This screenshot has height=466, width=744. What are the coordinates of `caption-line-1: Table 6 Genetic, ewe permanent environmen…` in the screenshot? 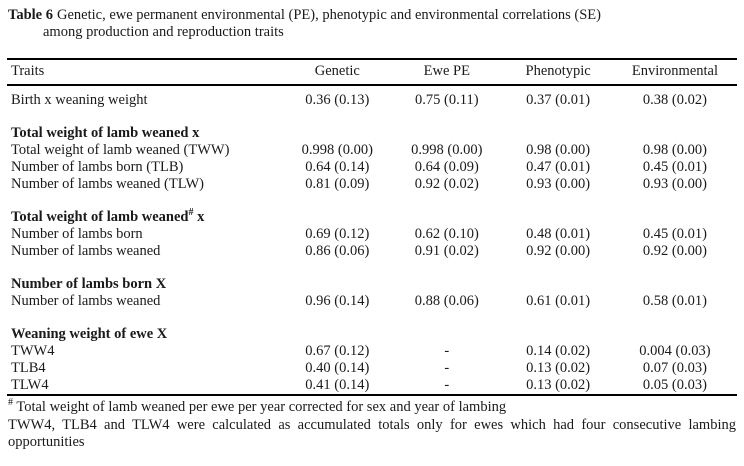 It's located at (371, 15).